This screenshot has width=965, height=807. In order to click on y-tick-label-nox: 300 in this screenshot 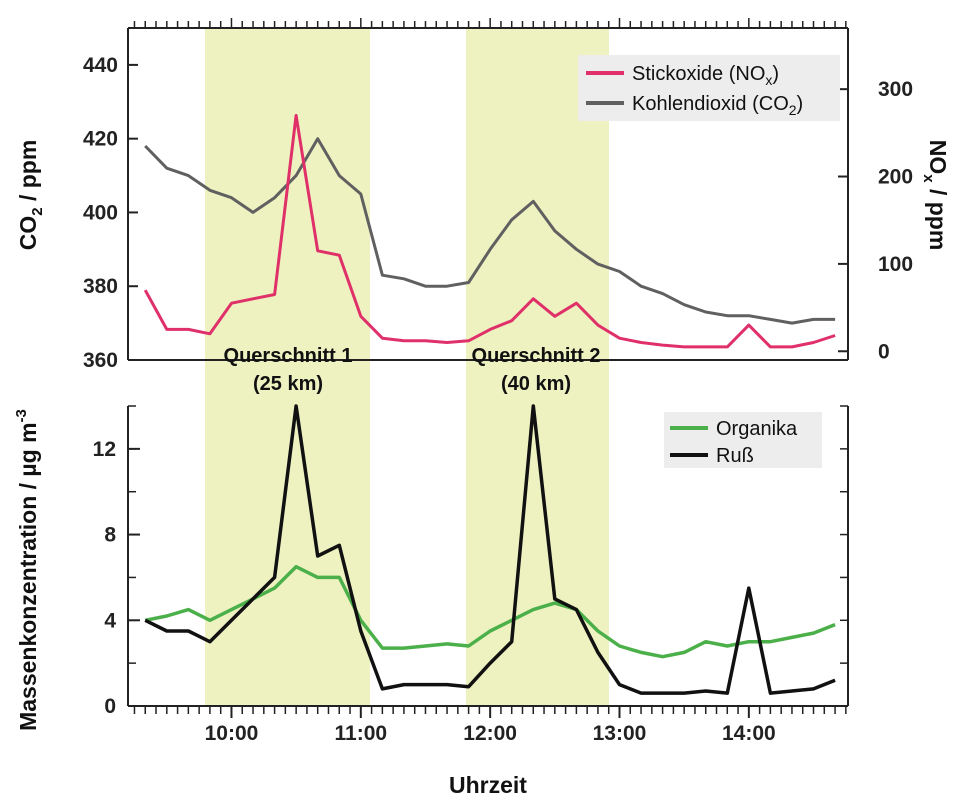, I will do `click(895, 89)`.